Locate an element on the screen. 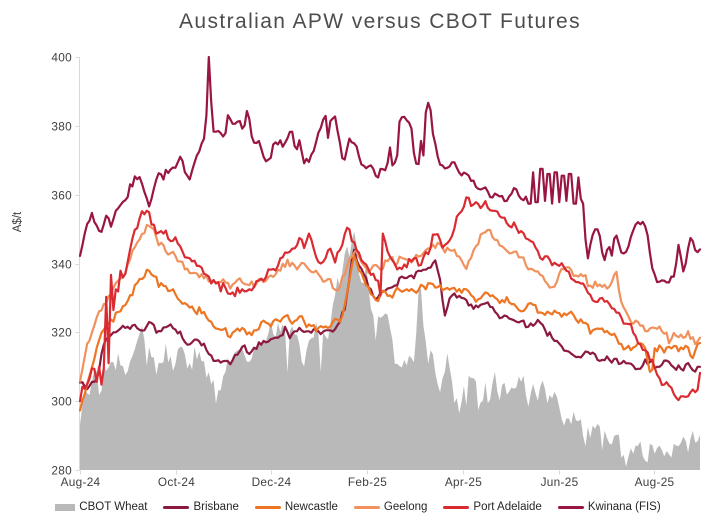 The height and width of the screenshot is (526, 716). chart-title: Australian APW versus CBOT Futures is located at coordinates (380, 21).